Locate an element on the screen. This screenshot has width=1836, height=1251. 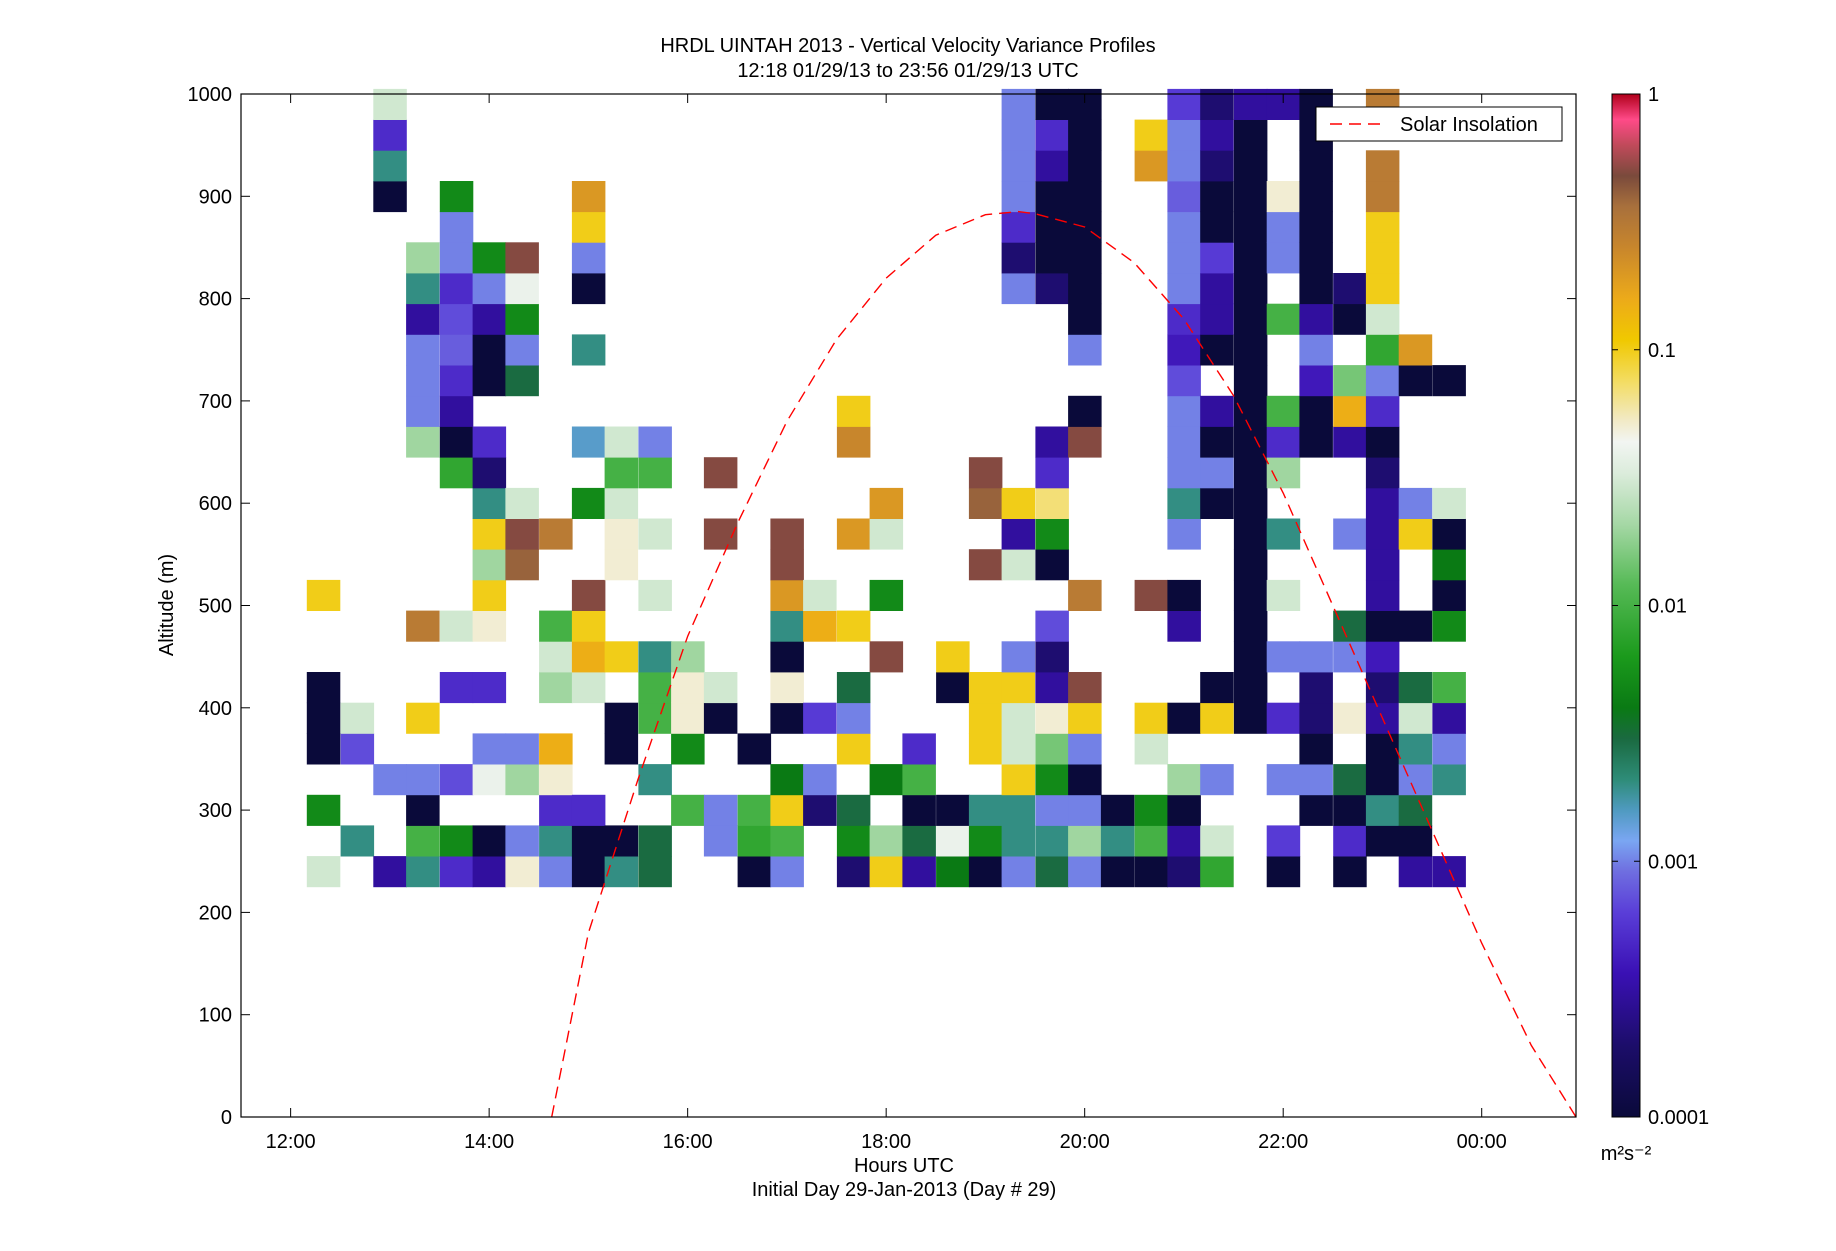
x-tick-label: 20:00 is located at coordinates (1085, 1142).